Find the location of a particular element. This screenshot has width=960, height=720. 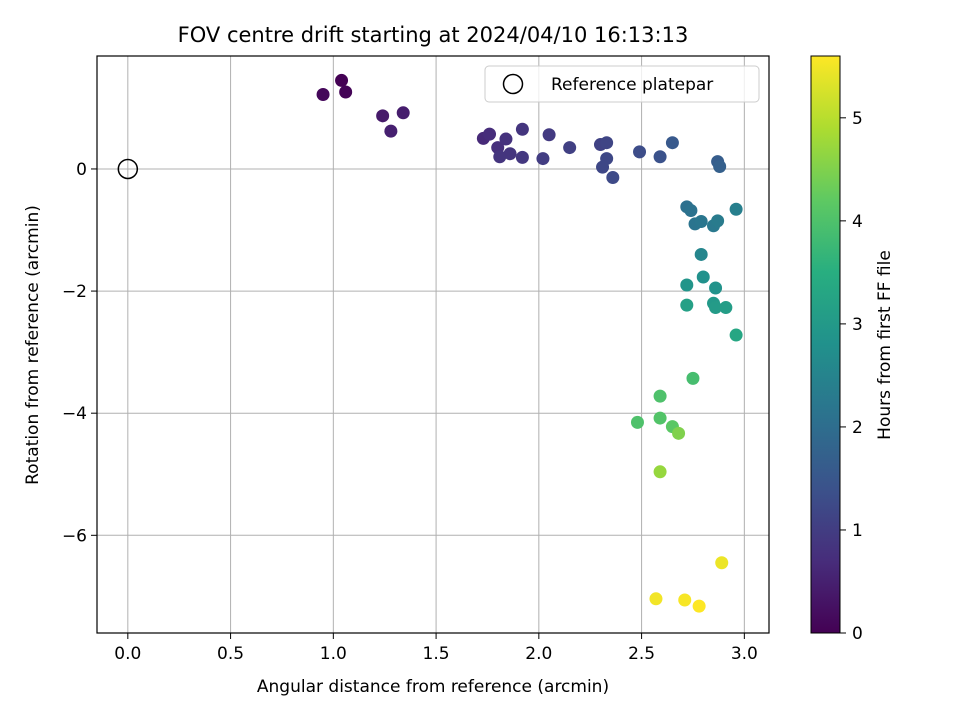

y-tick-label: 0 is located at coordinates (81, 170).